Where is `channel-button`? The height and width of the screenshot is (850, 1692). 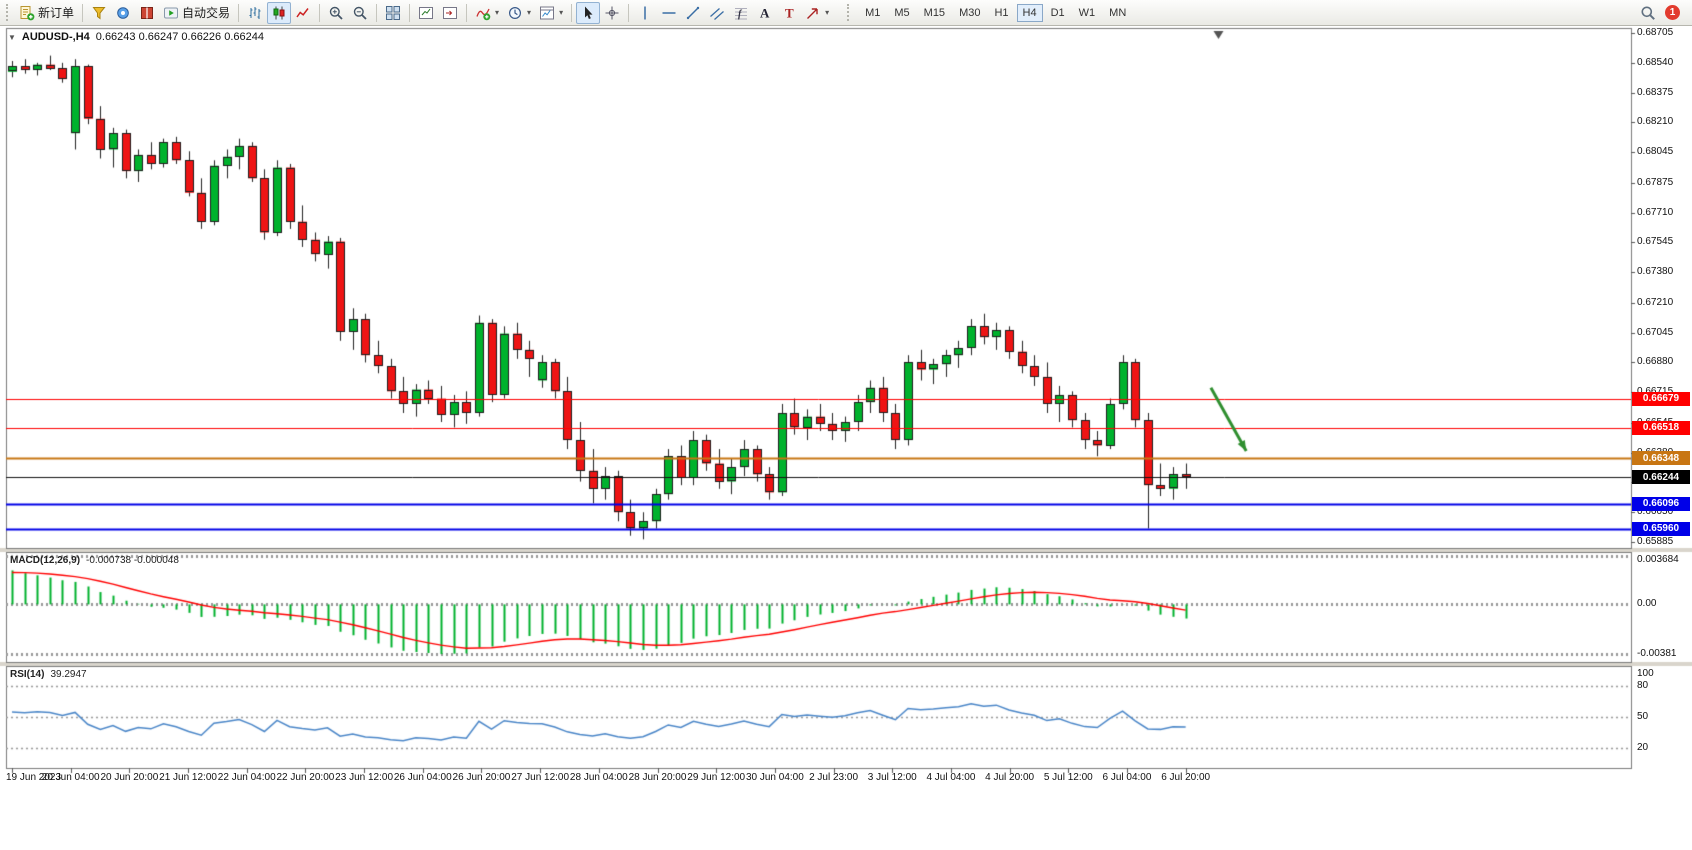 channel-button is located at coordinates (717, 13).